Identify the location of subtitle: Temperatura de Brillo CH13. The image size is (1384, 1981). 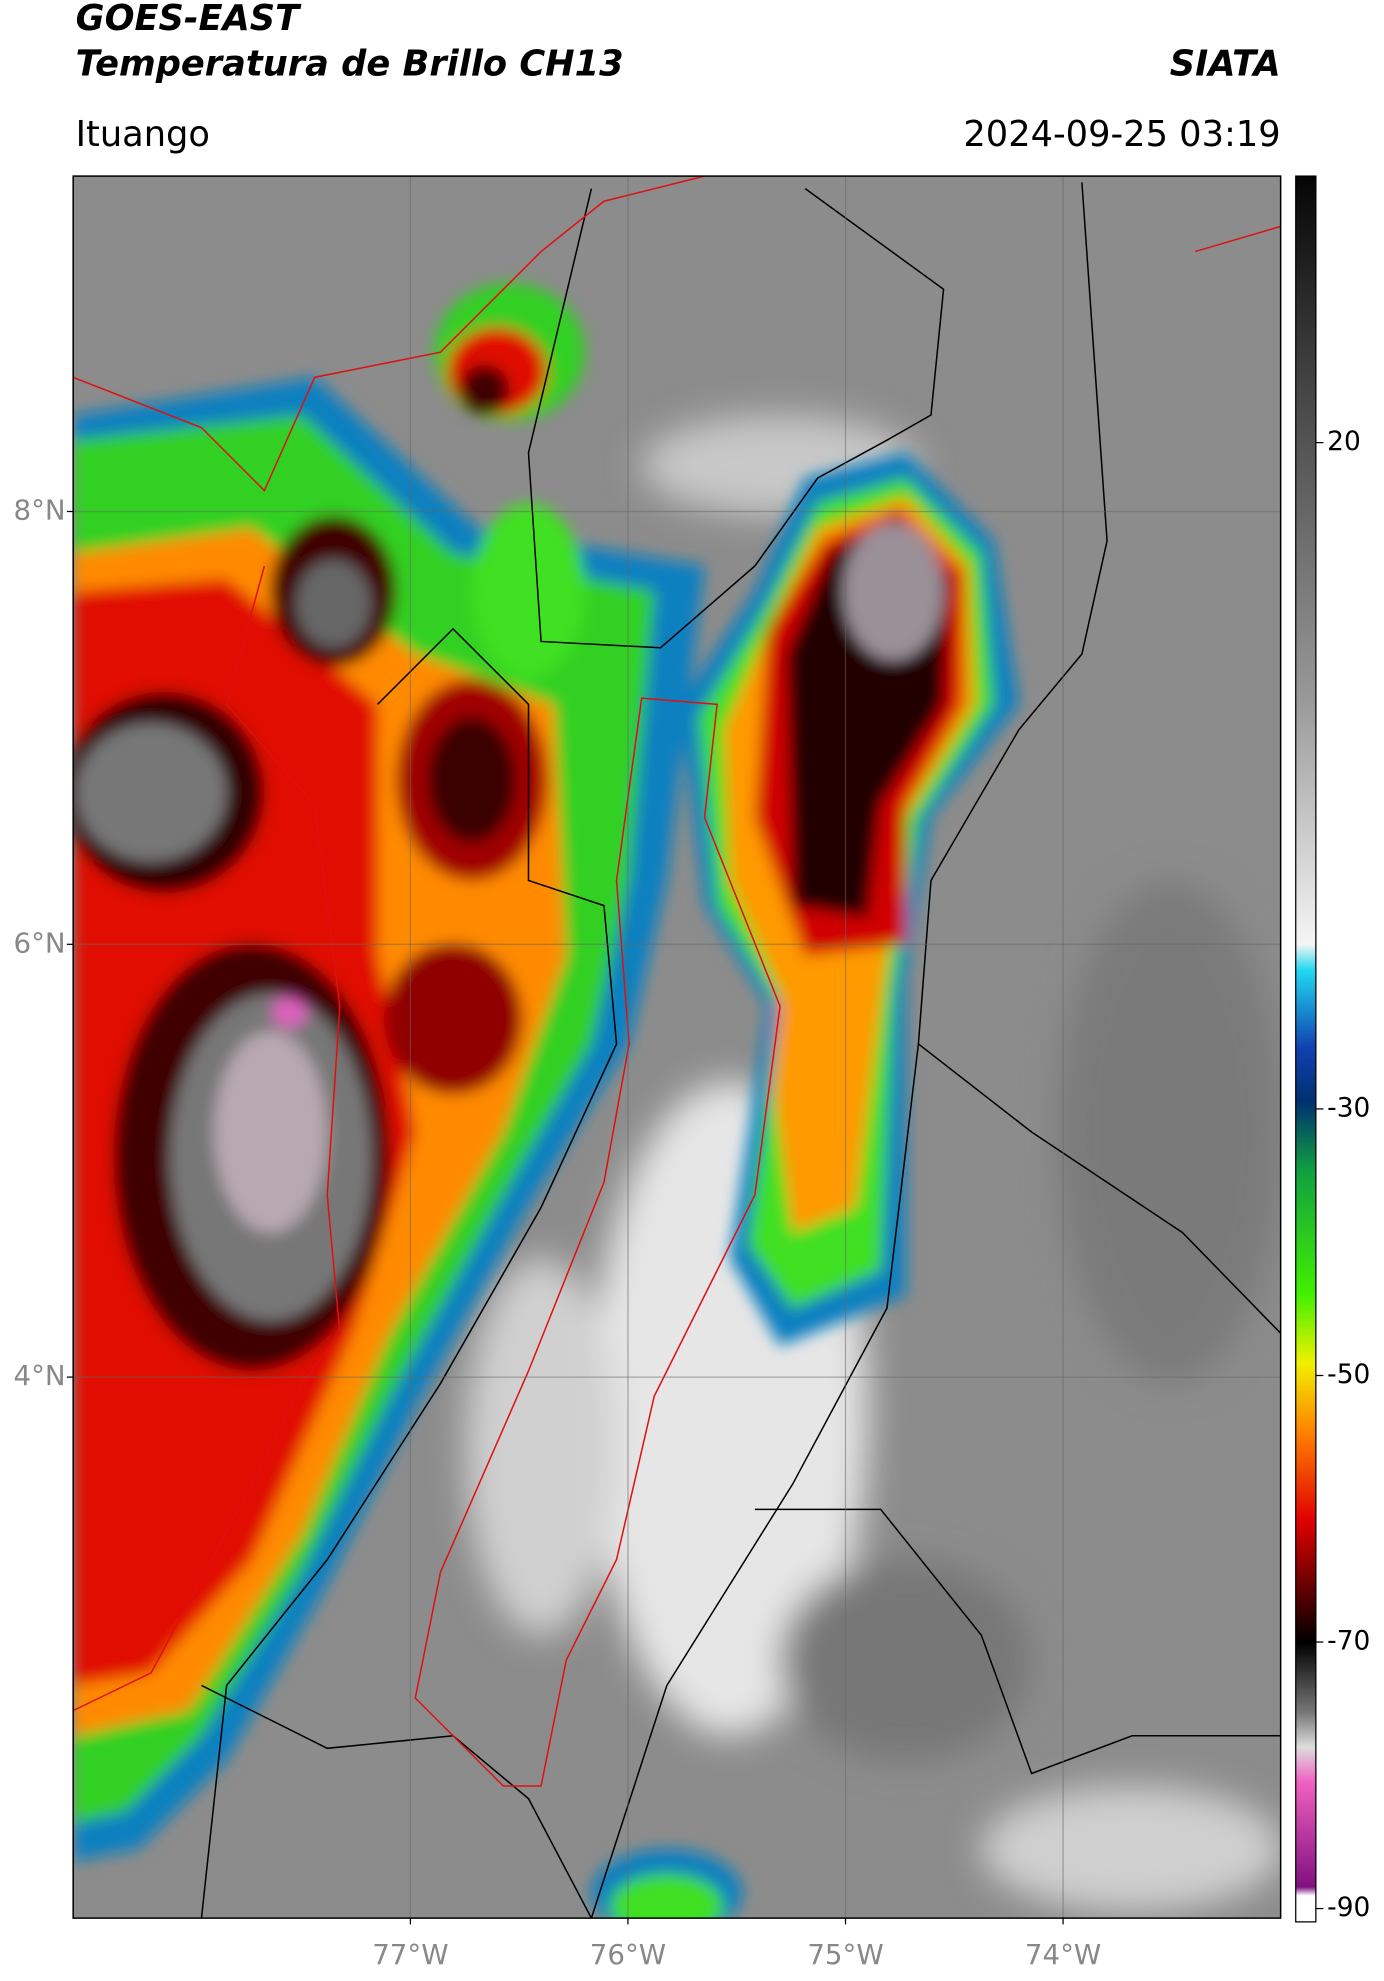
(350, 63).